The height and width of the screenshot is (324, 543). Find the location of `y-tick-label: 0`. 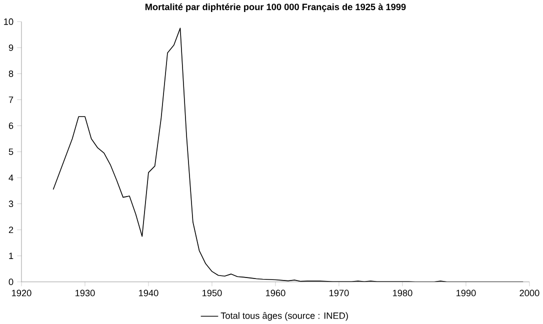

y-tick-label: 0 is located at coordinates (11, 281).